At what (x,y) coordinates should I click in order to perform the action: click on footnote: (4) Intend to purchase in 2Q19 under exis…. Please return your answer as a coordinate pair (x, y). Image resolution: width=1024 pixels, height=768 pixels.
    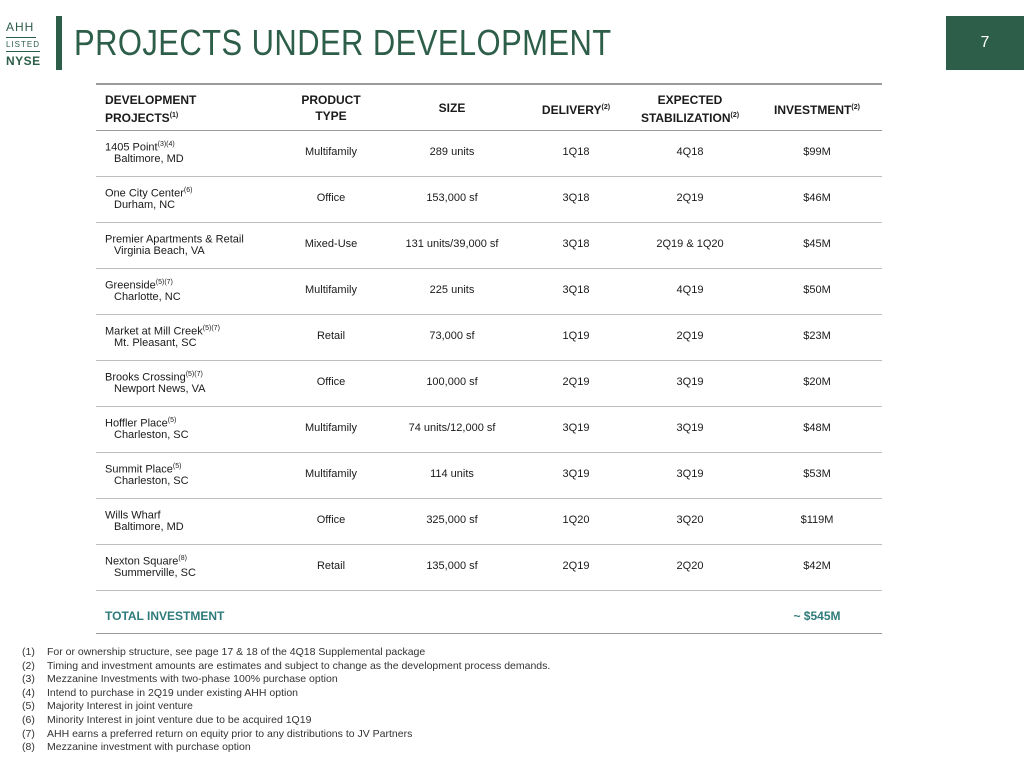
    Looking at the image, I should click on (160, 692).